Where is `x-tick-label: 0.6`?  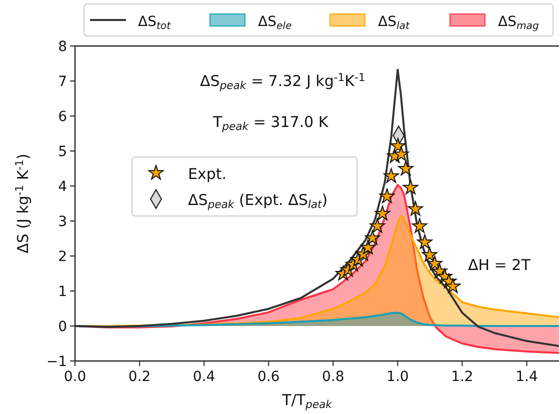
x-tick-label: 0.6 is located at coordinates (268, 377).